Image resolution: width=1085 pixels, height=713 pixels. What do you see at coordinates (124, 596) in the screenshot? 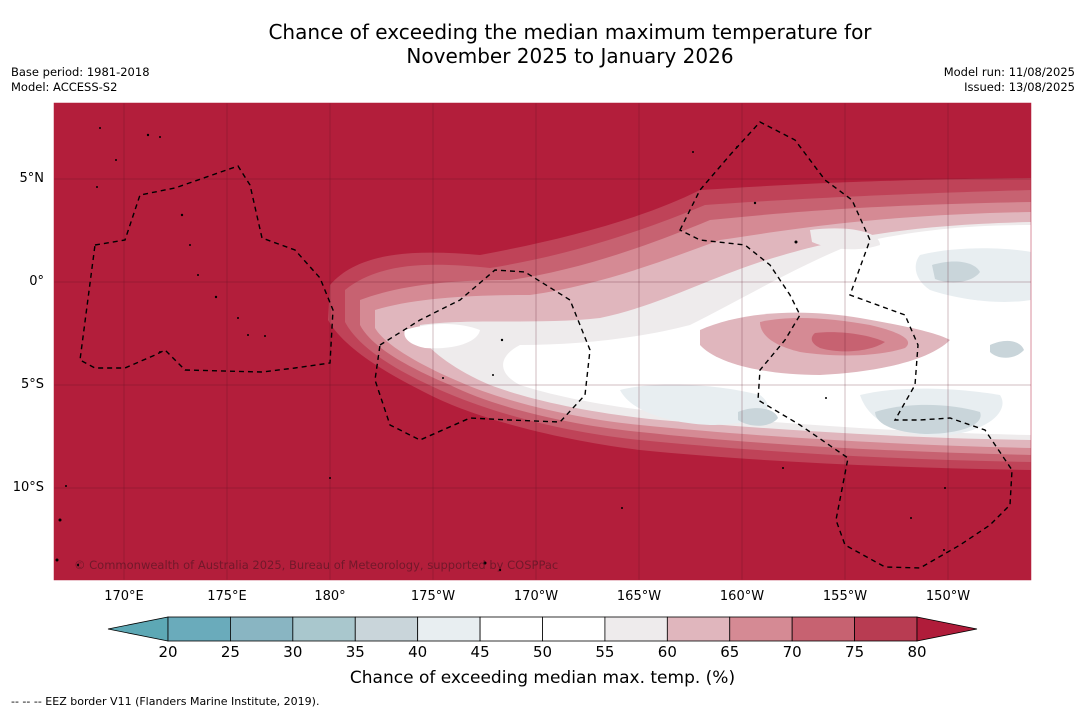
I see `lon-label-170e: 170°E` at bounding box center [124, 596].